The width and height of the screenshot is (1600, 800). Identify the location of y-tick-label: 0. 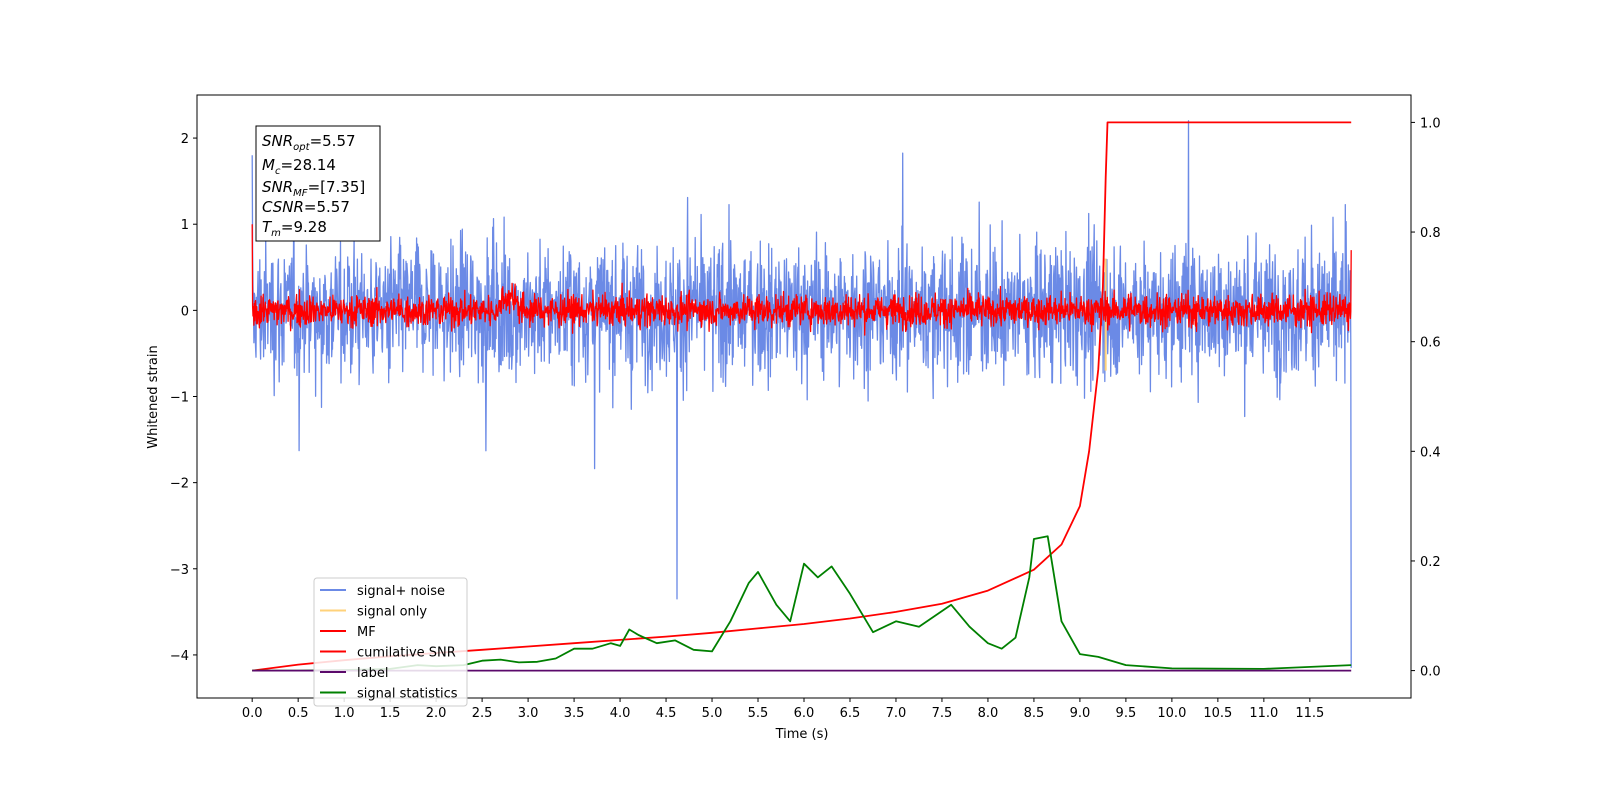
(185, 311).